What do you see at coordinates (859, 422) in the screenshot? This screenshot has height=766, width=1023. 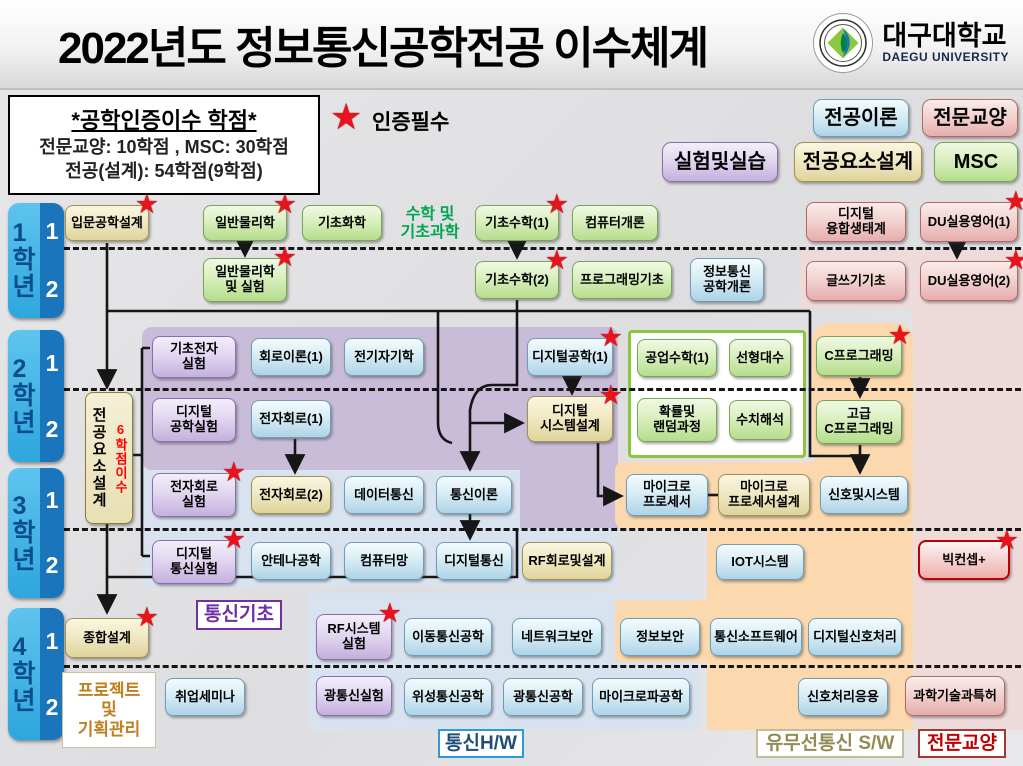 I see `course-box: 고급 C프로그래밍` at bounding box center [859, 422].